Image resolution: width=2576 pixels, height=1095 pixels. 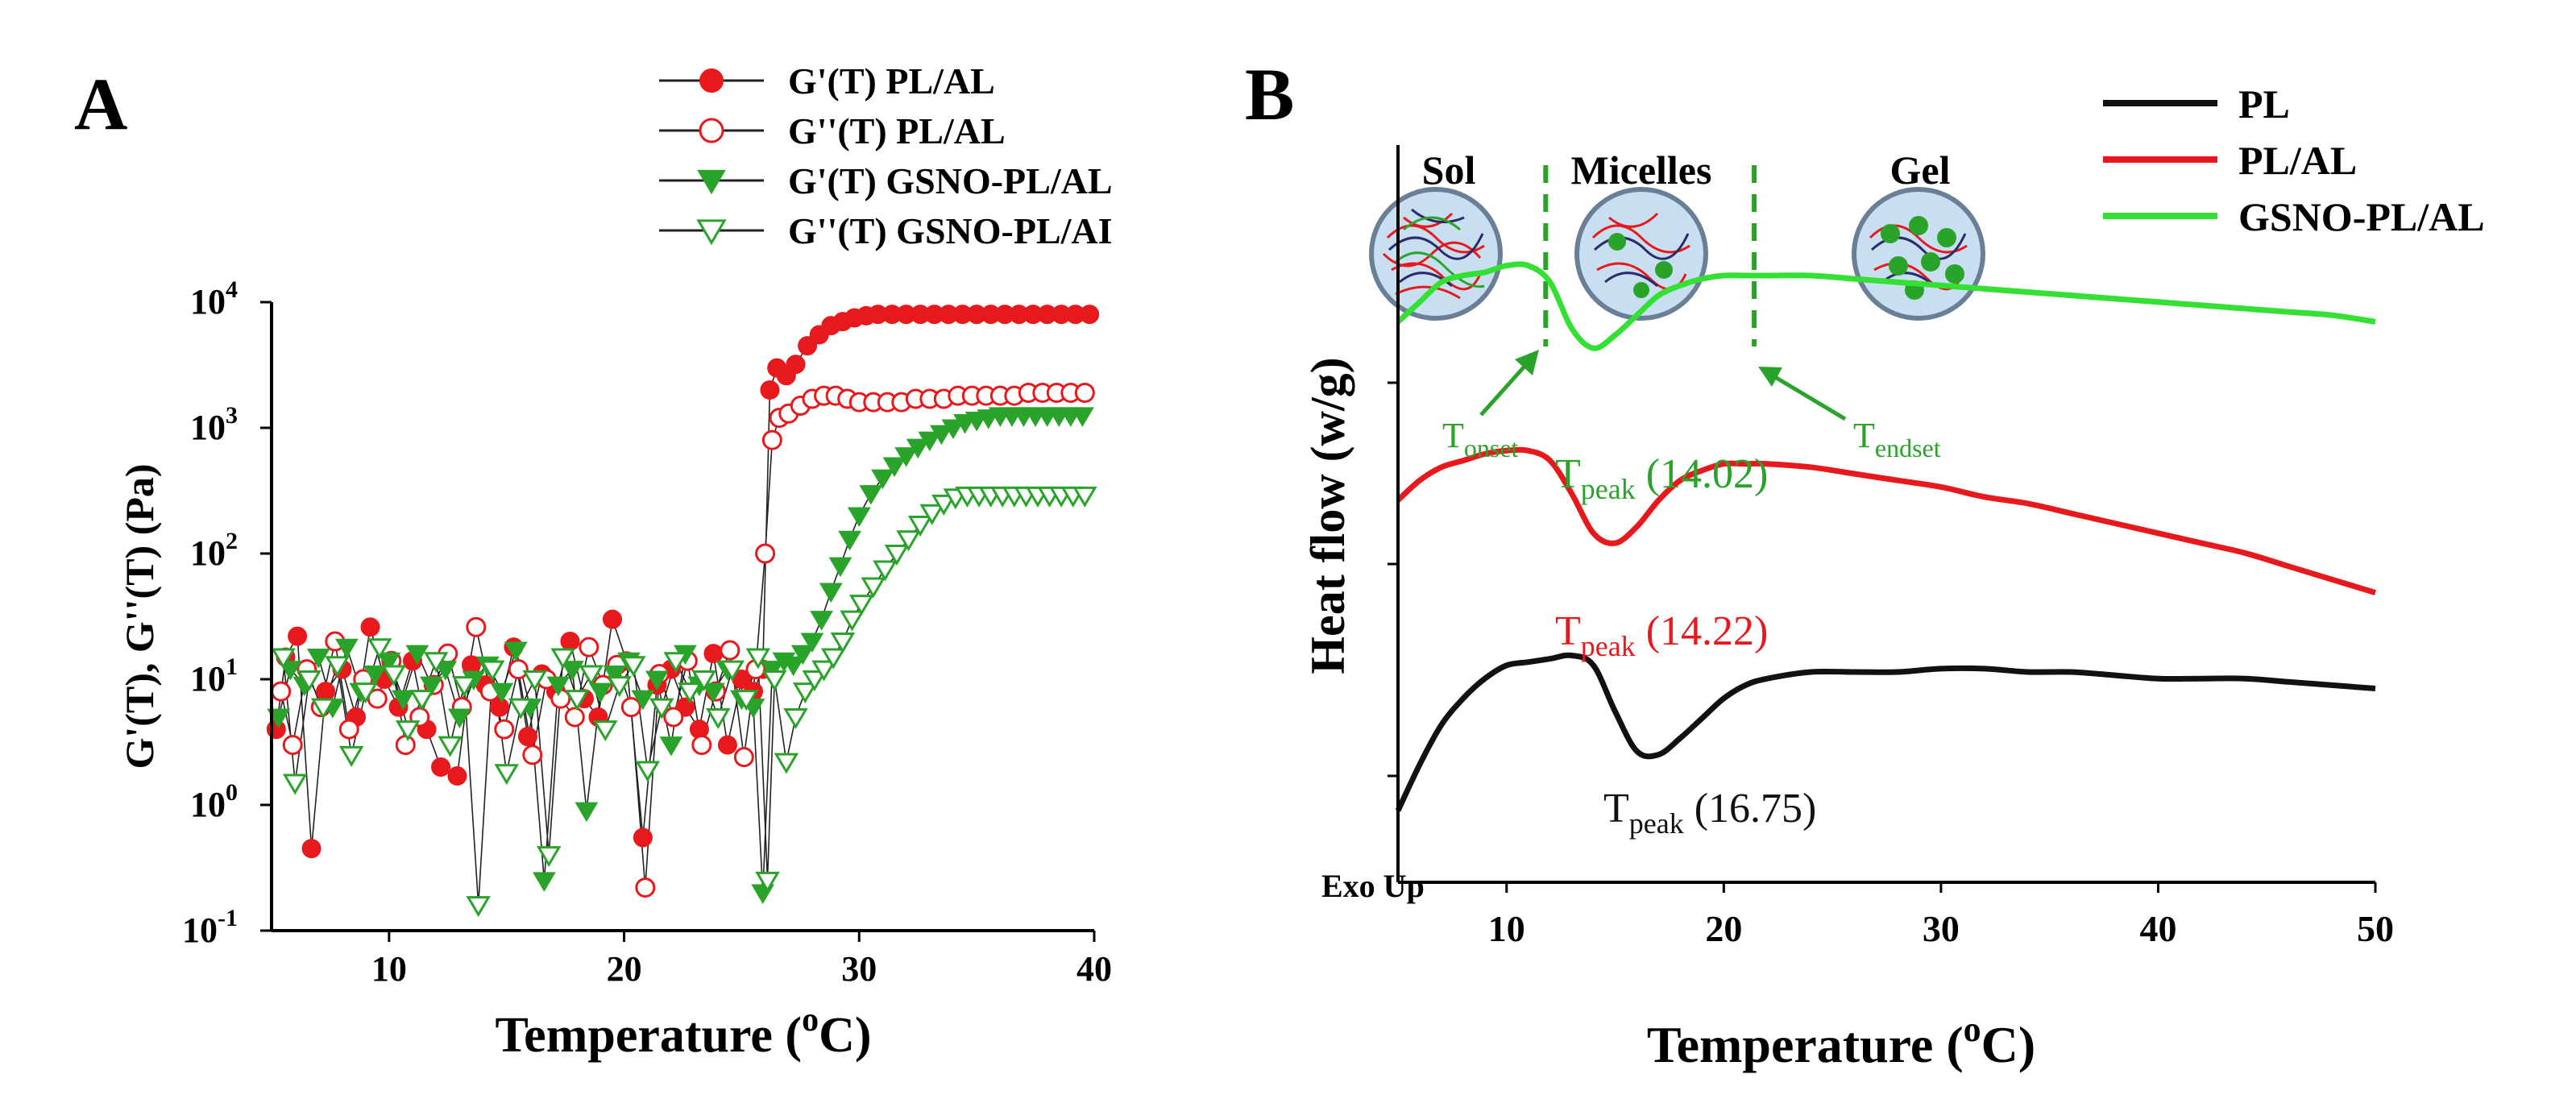 What do you see at coordinates (1710, 813) in the screenshot?
I see `annotation-tpeak-pl: Tpeak (16.75)` at bounding box center [1710, 813].